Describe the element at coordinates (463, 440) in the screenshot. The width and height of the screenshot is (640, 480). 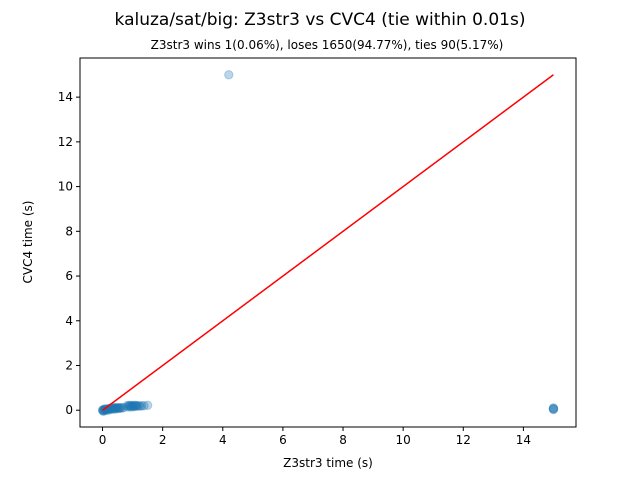
I see `x-tick-label: 12` at that location.